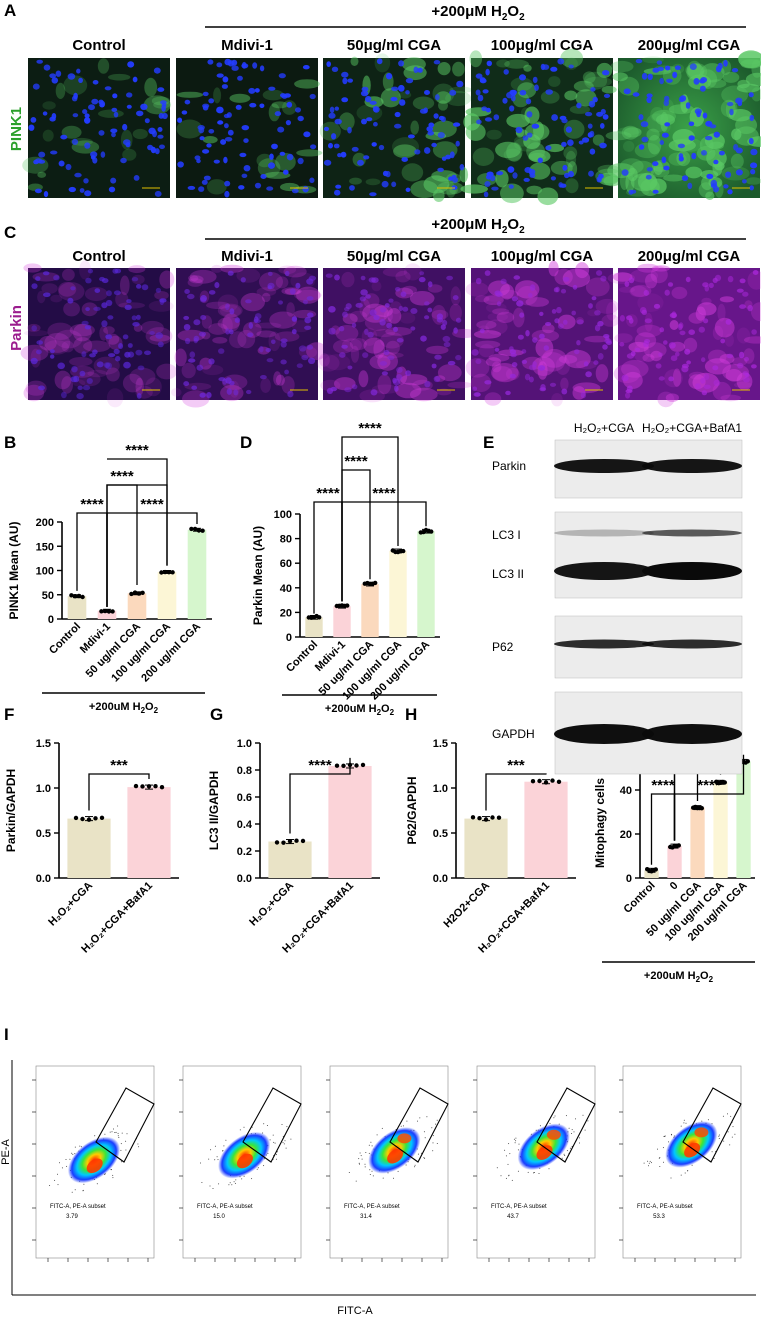 Image resolution: width=761 pixels, height=1326 pixels. What do you see at coordinates (244, 852) in the screenshot?
I see `y-tick-label: 0.2` at bounding box center [244, 852].